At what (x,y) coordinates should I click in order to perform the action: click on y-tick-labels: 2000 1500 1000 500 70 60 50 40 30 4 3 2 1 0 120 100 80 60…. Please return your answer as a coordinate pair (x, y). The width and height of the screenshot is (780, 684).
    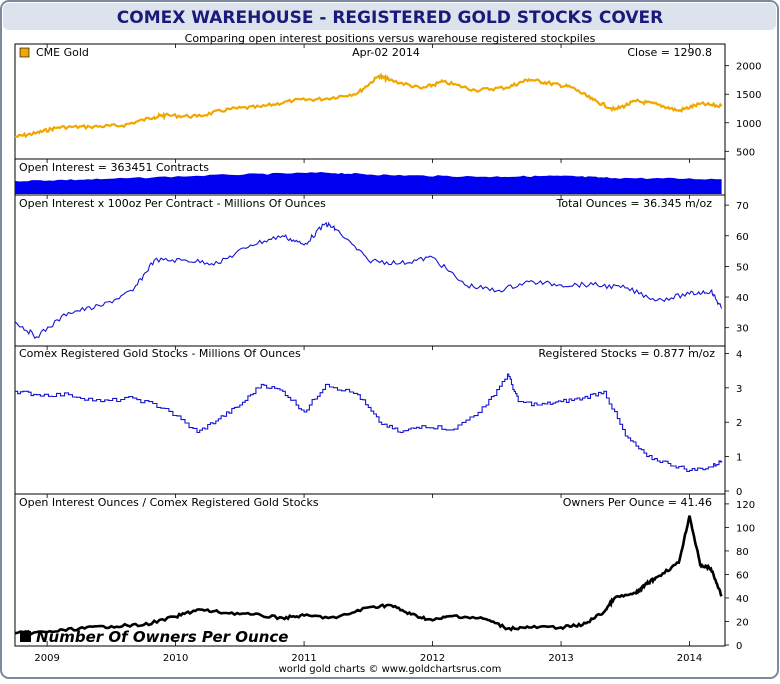
    Looking at the image, I should click on (743, 357).